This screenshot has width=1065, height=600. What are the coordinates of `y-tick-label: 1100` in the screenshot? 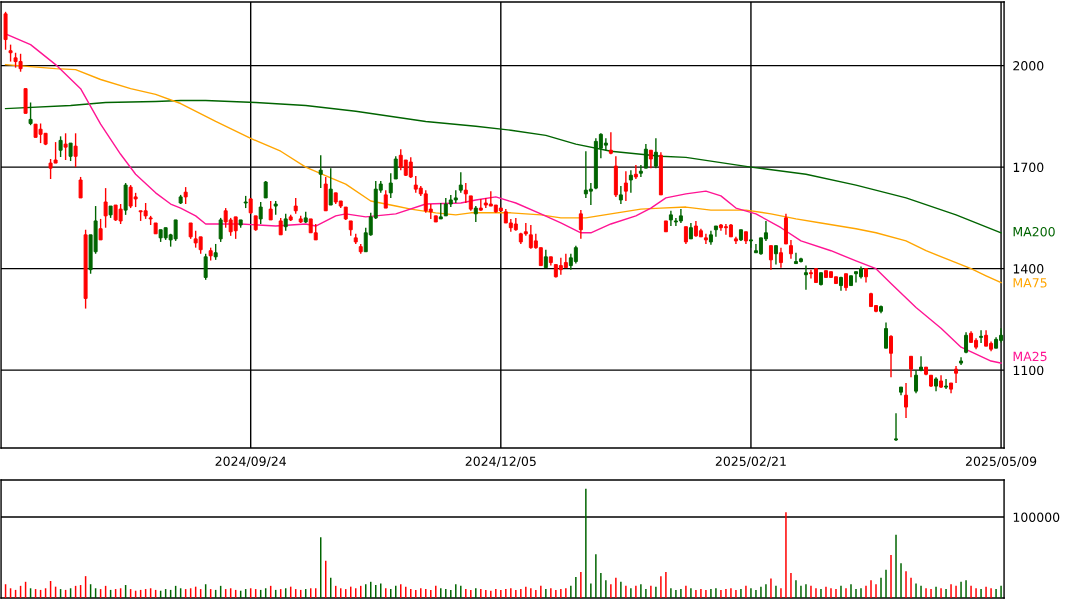 It's located at (1028, 370).